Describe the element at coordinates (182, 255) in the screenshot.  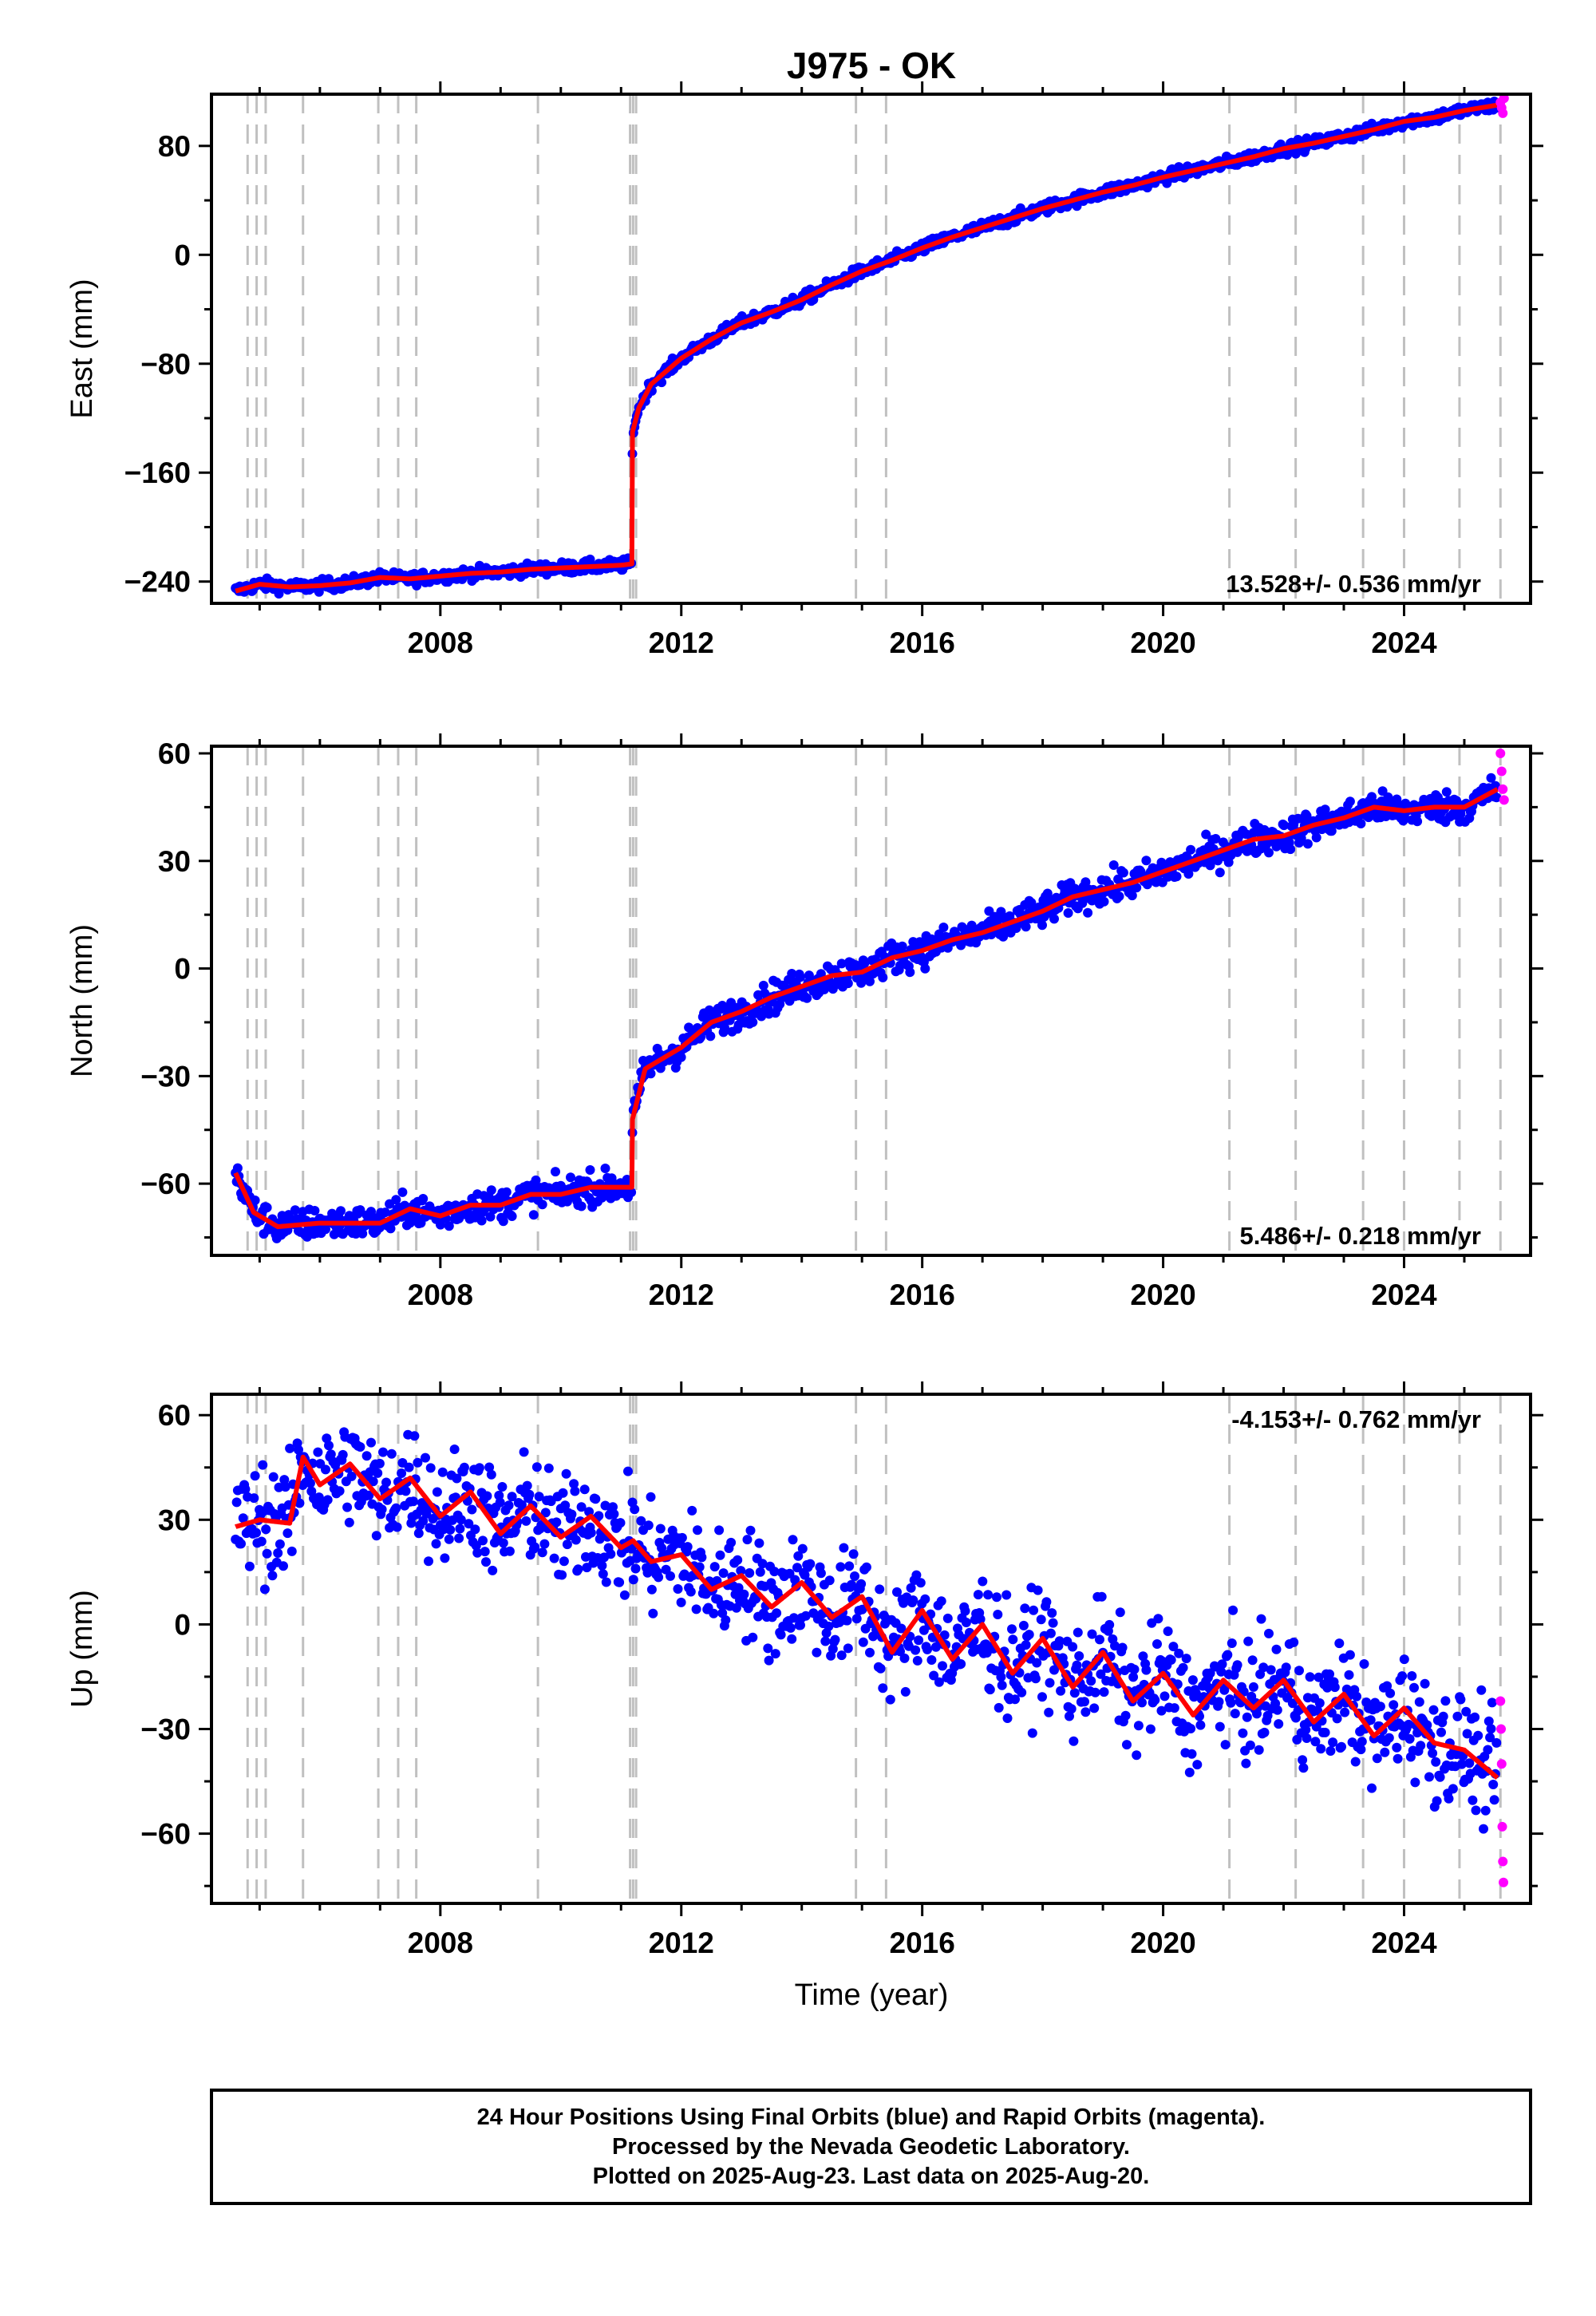
I see `y-tick-label: 0` at that location.